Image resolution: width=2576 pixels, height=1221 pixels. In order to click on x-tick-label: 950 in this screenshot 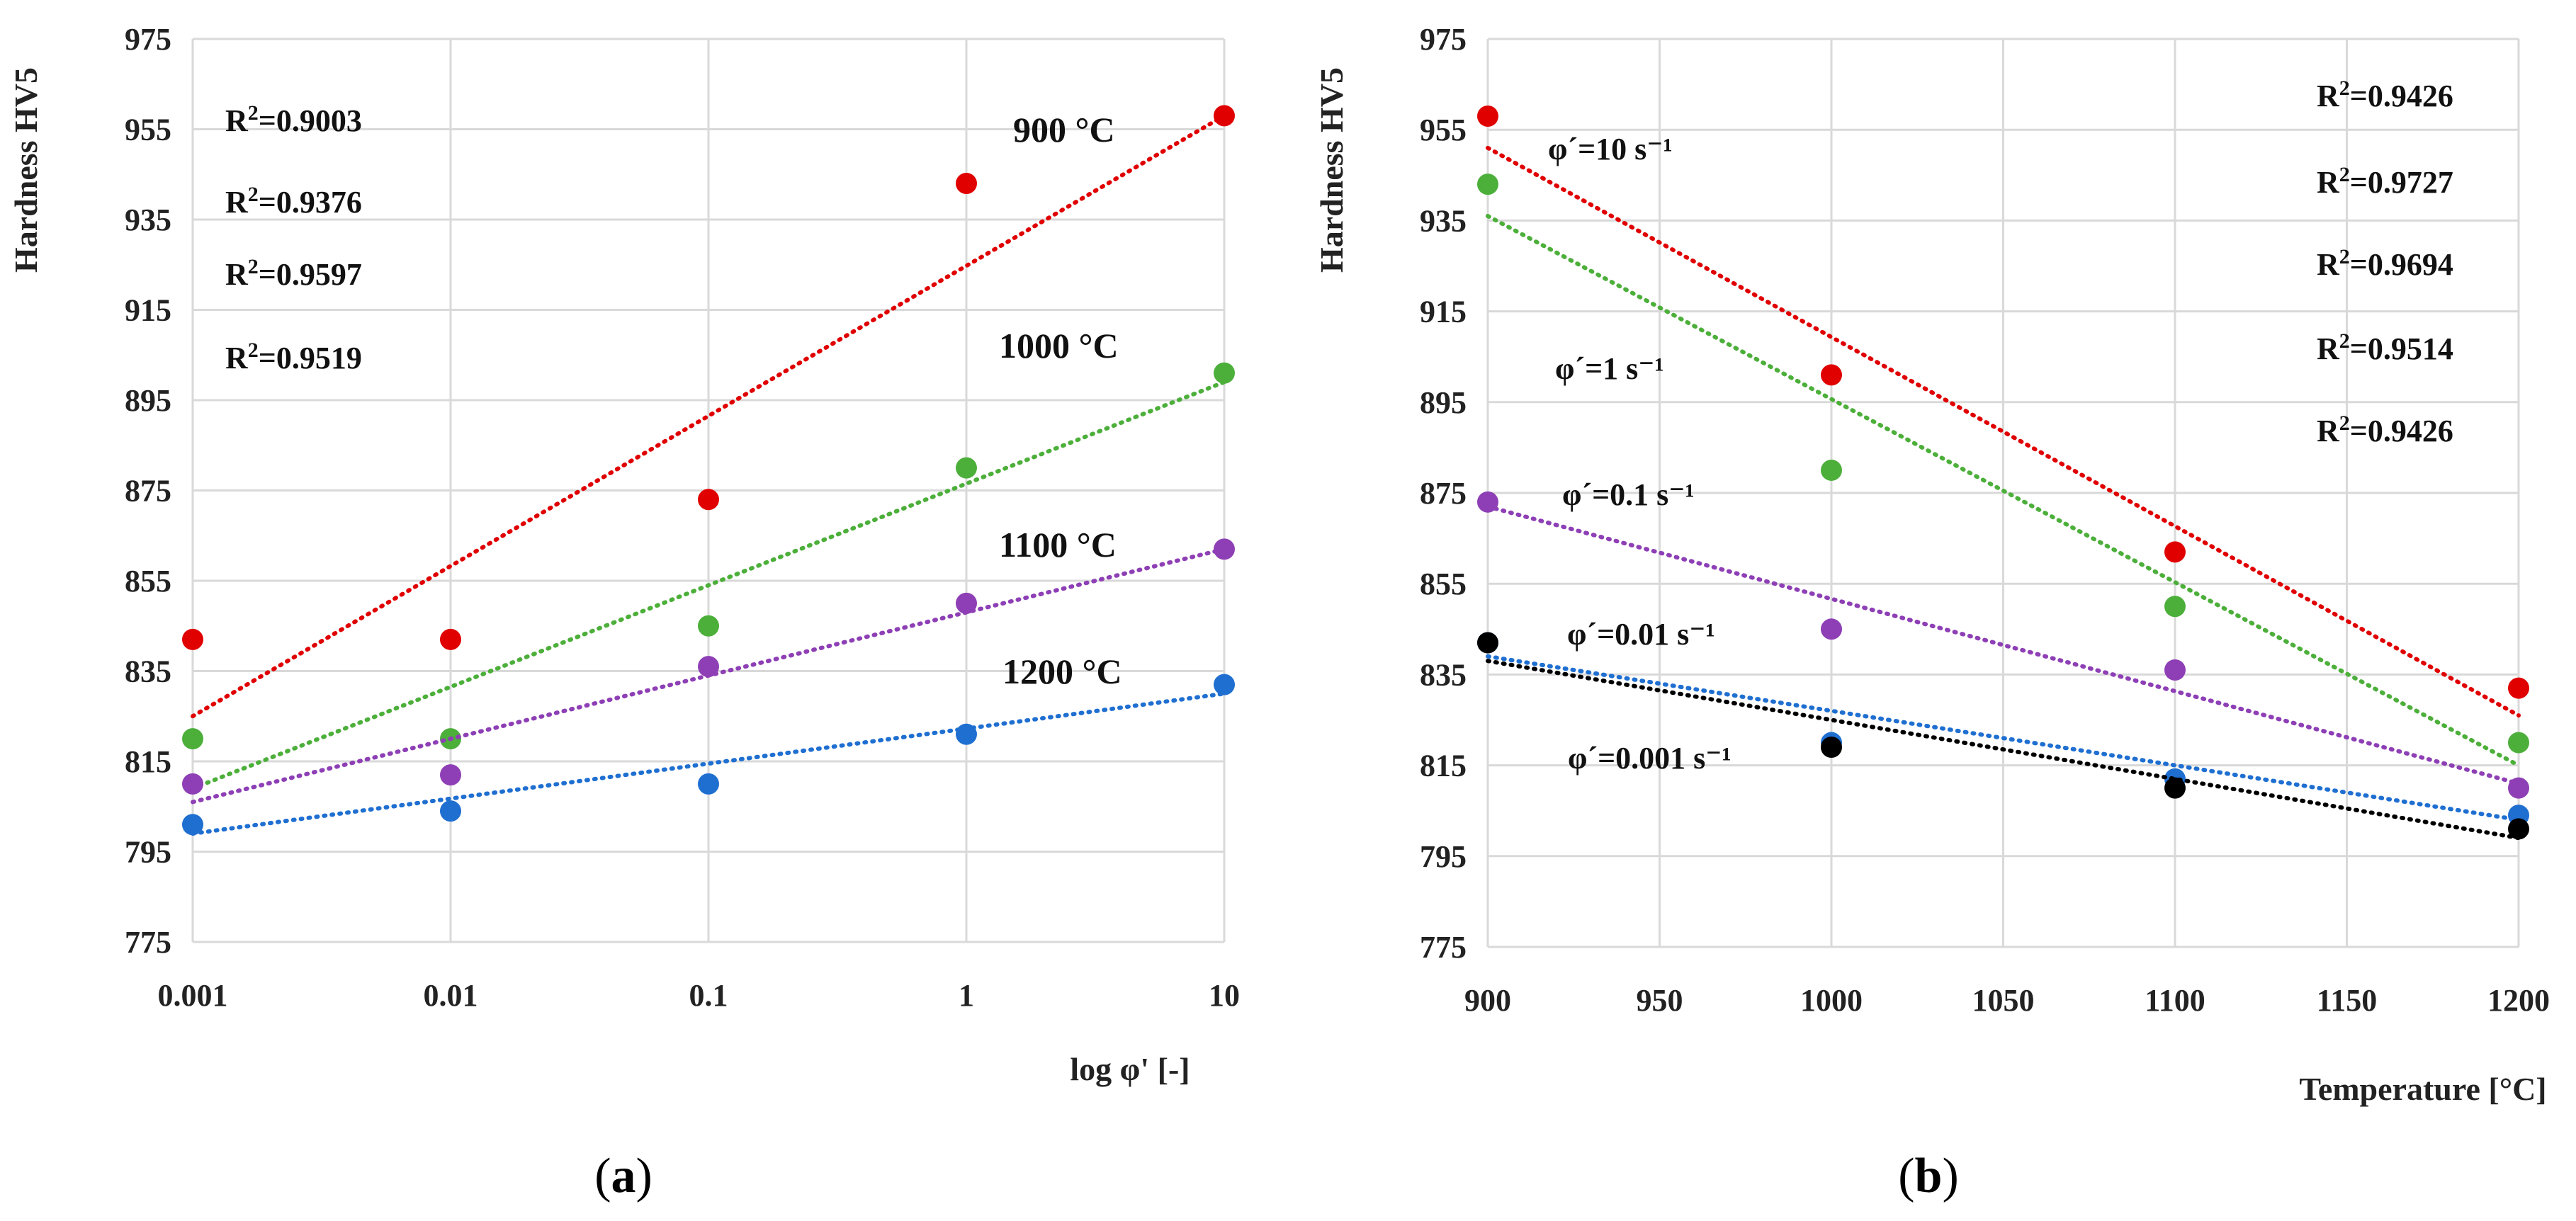, I will do `click(1660, 1000)`.